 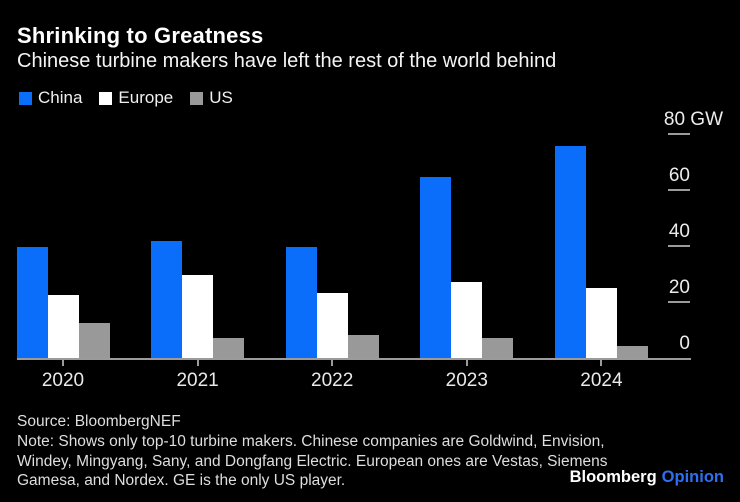 I want to click on legend-label-china: China, so click(x=60, y=97).